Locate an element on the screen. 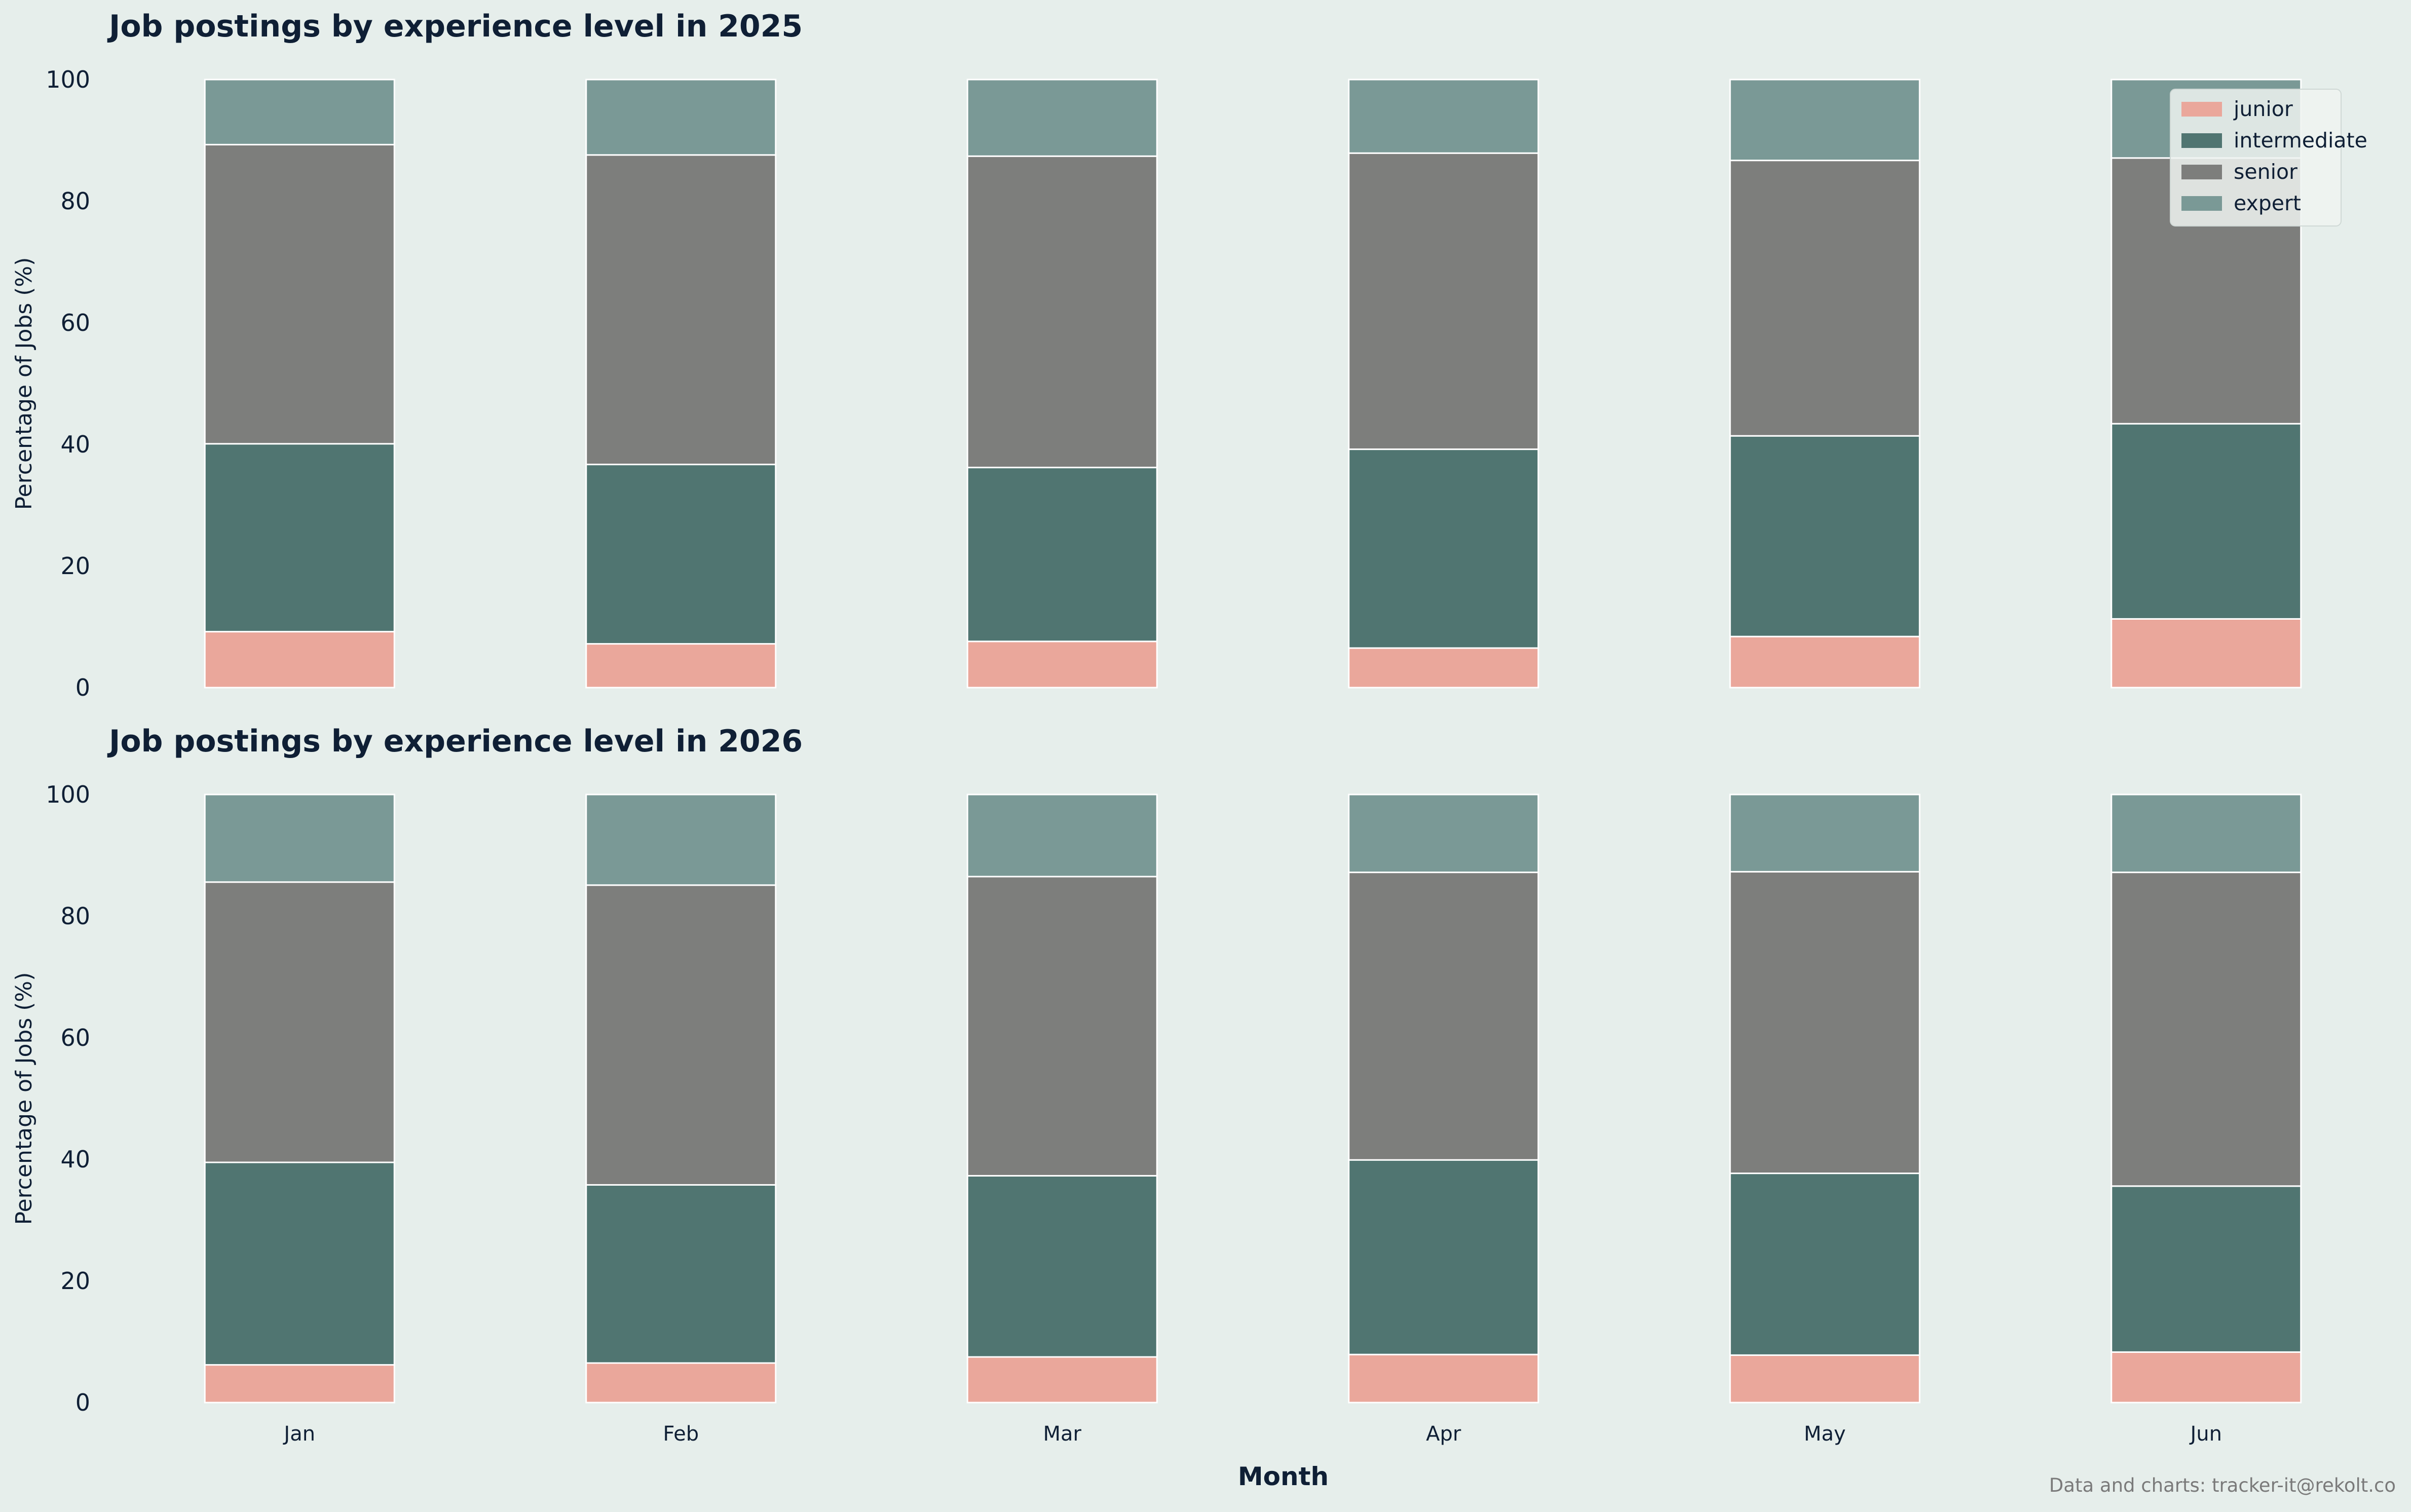 Image resolution: width=2411 pixels, height=1512 pixels. credit-text: Data and charts: tracker-it@rekolt.co is located at coordinates (2222, 1485).